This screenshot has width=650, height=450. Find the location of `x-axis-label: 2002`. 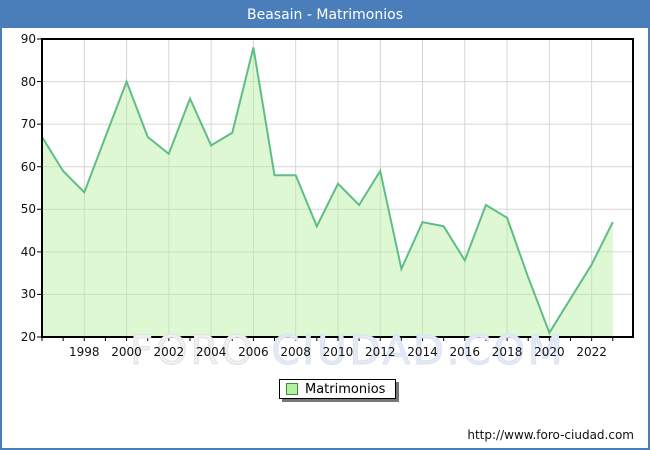

x-axis-label: 2002 is located at coordinates (169, 352).